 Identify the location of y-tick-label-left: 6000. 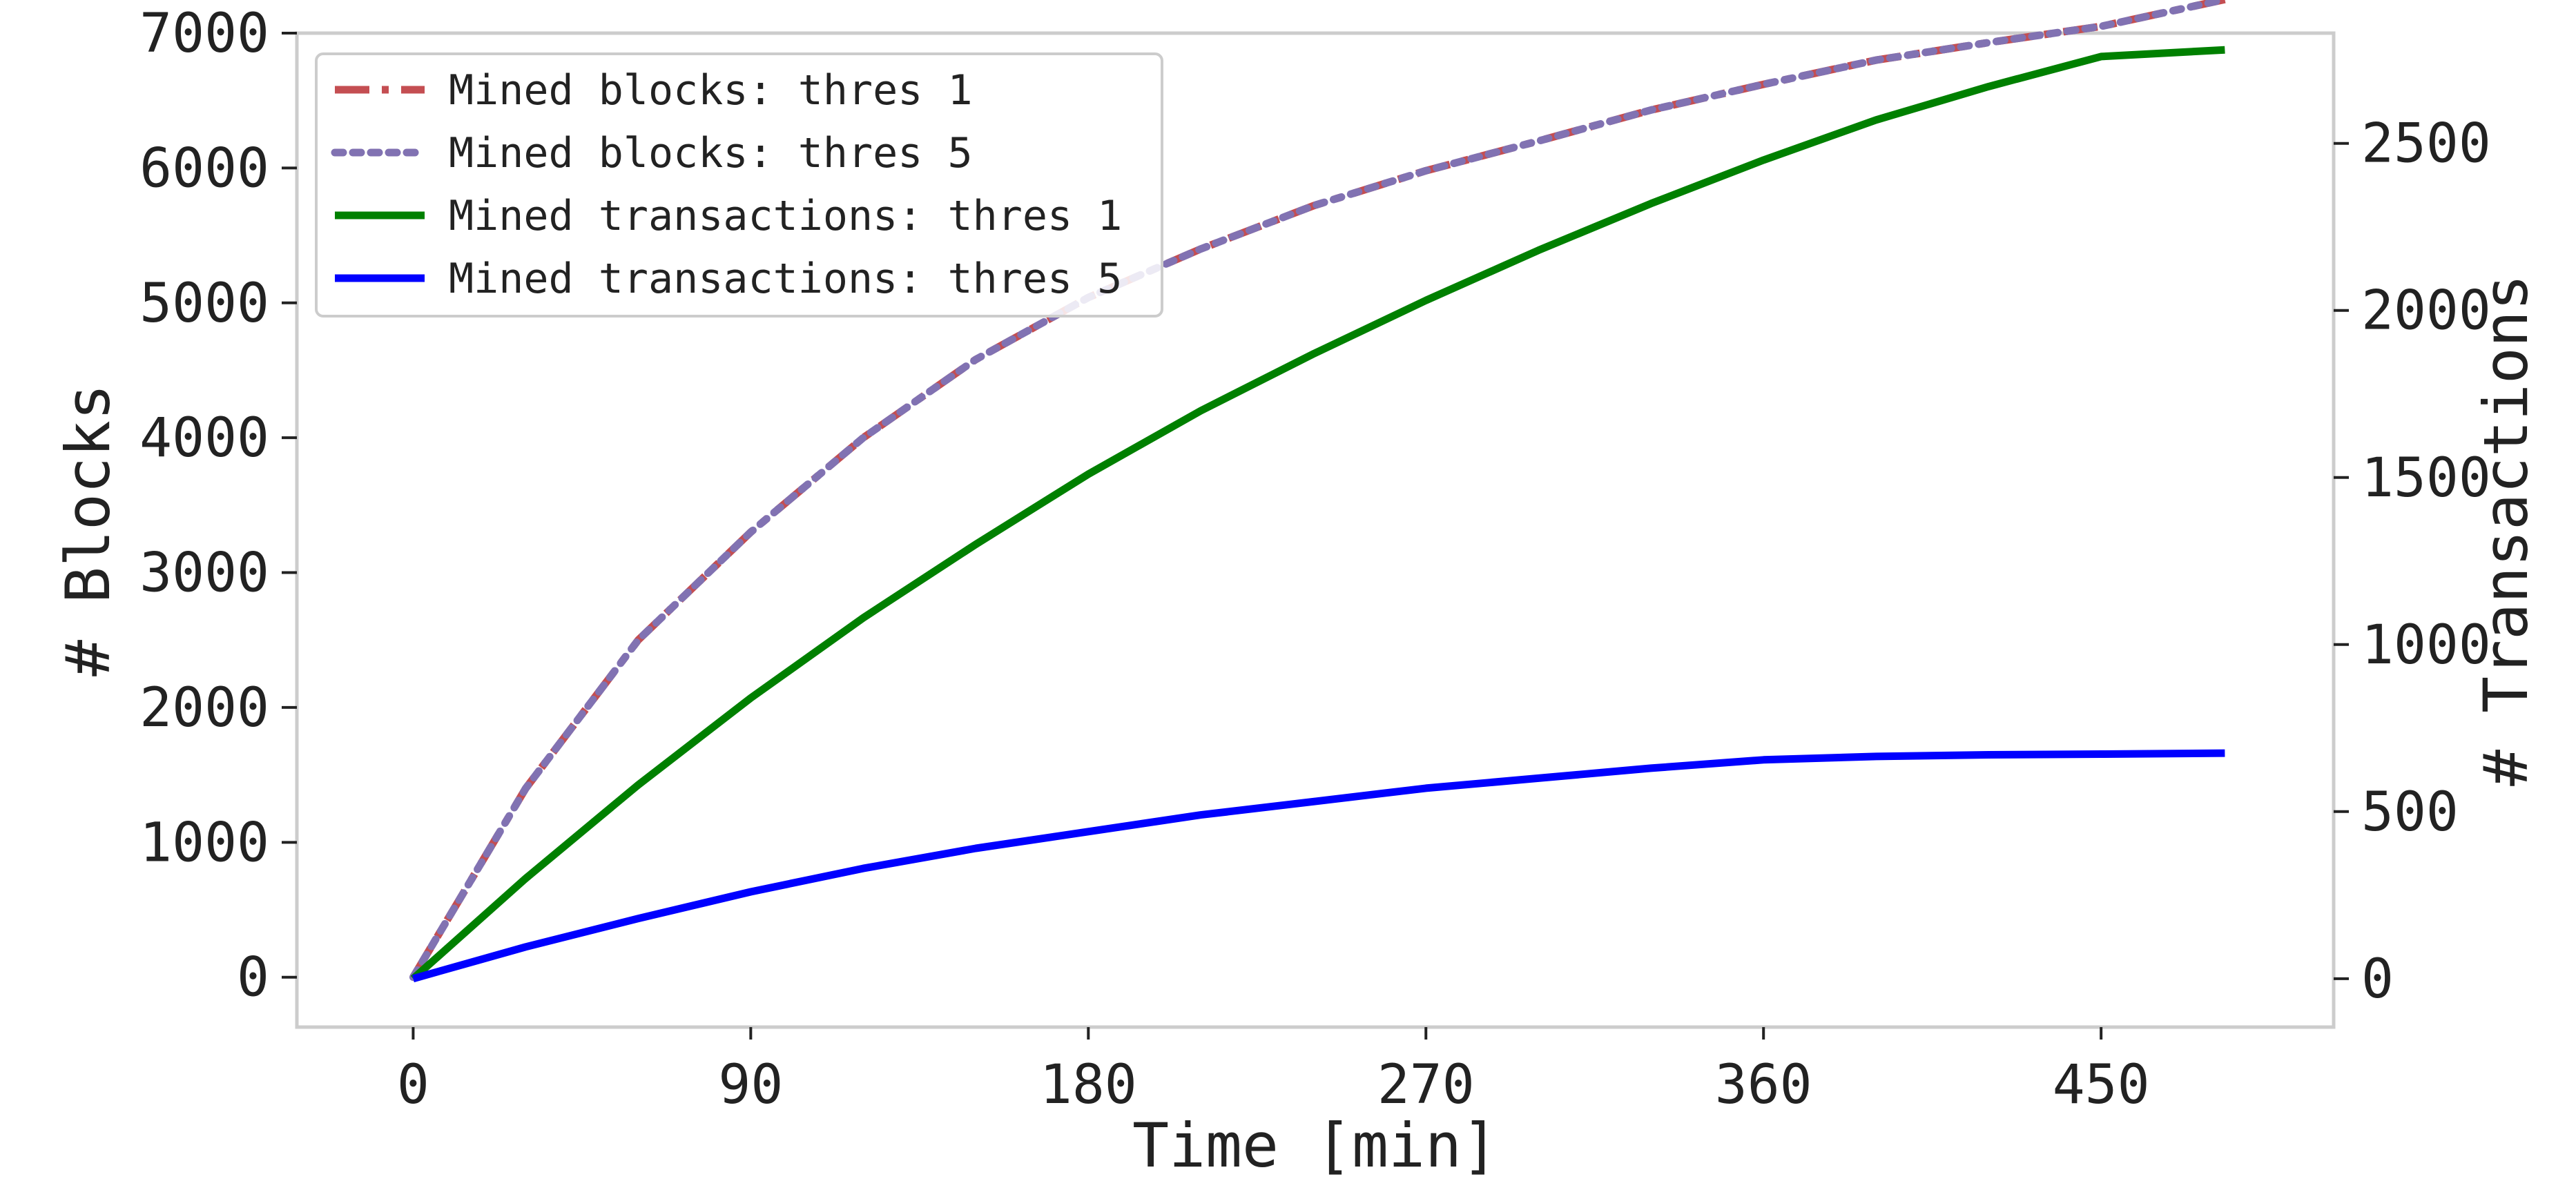
(204, 168).